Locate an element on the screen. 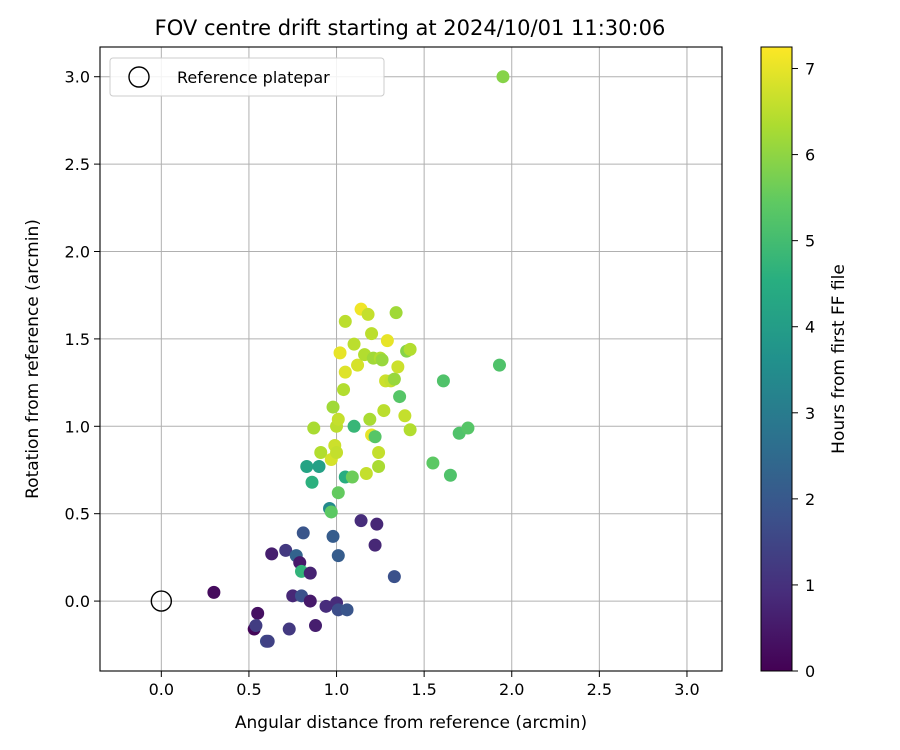 The width and height of the screenshot is (900, 750). legend: Reference platepar is located at coordinates (247, 77).